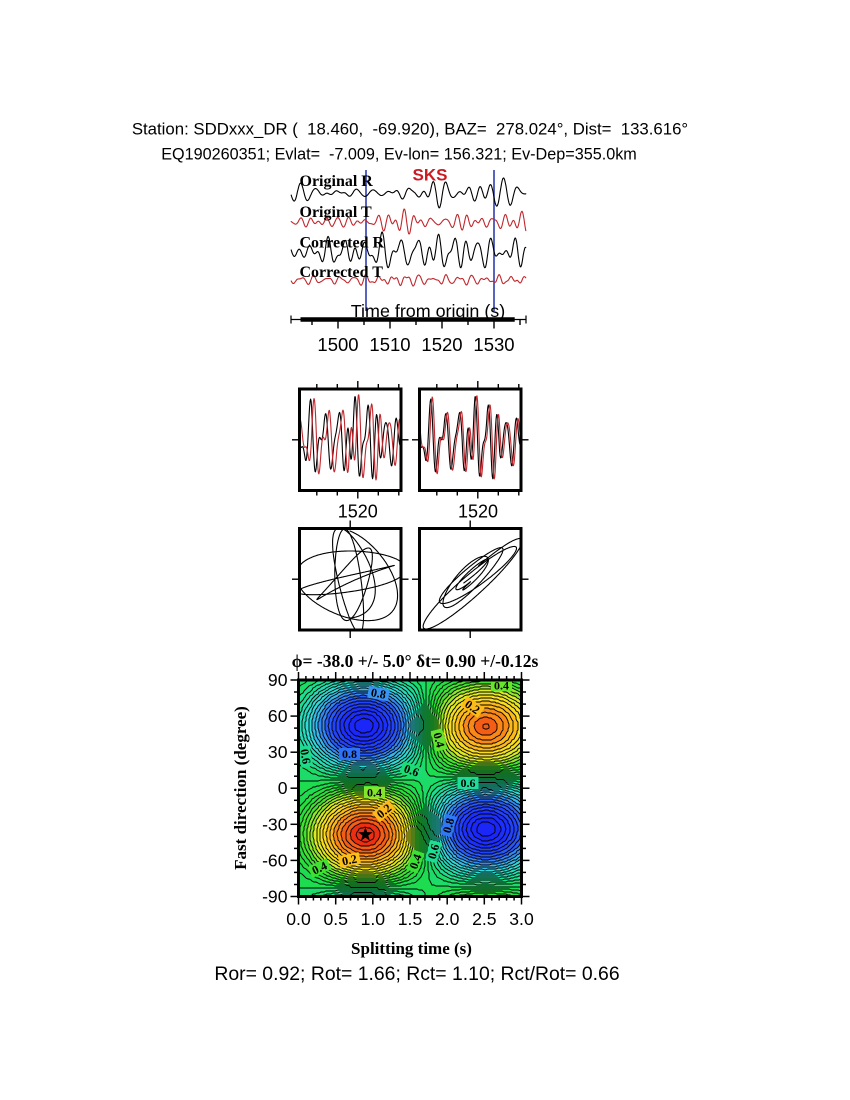 This screenshot has height=1100, width=850. Describe the element at coordinates (278, 680) in the screenshot. I see `svg-text: 90` at that location.